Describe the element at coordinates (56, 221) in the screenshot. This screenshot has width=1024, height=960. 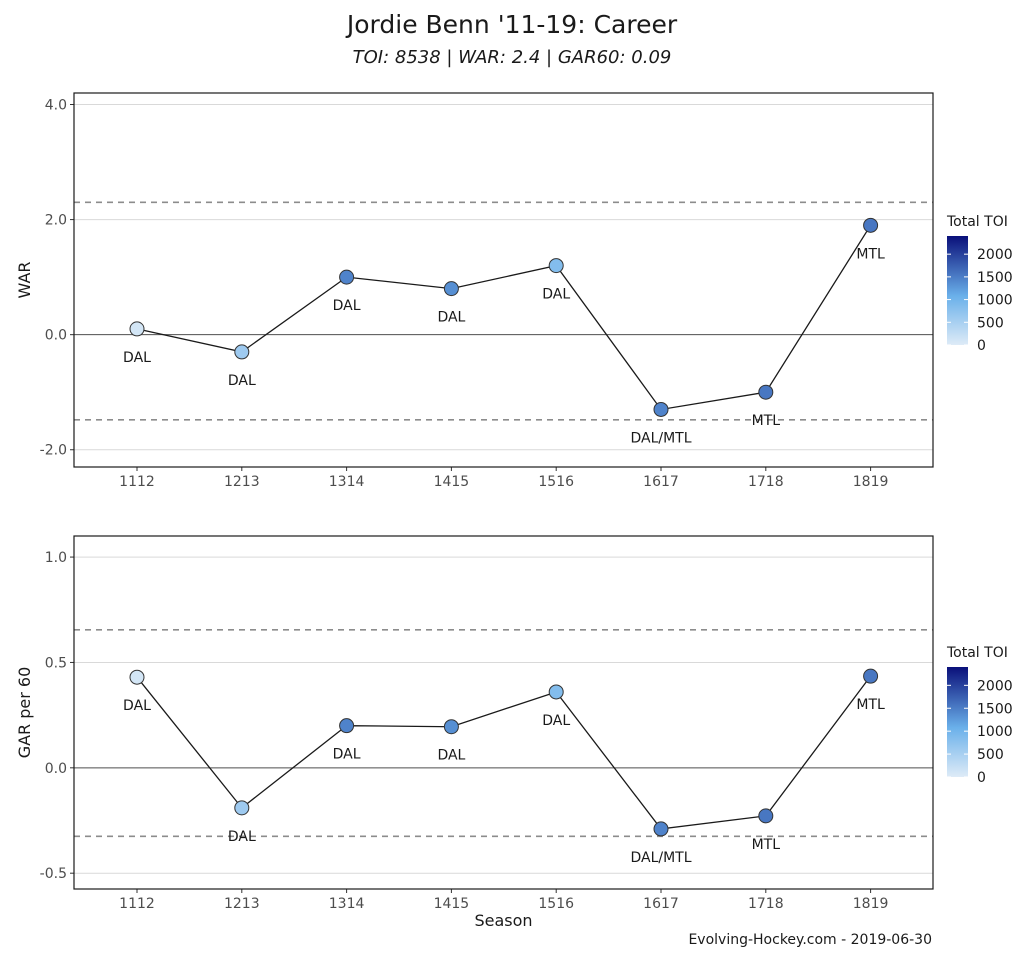
I see `y-tick-label: 2.0` at that location.